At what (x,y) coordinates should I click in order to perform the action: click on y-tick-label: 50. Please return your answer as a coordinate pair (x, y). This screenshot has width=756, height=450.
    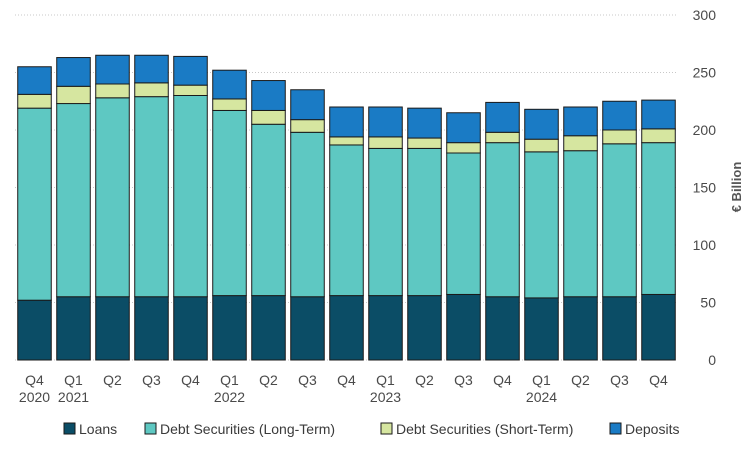
    Looking at the image, I should click on (708, 303).